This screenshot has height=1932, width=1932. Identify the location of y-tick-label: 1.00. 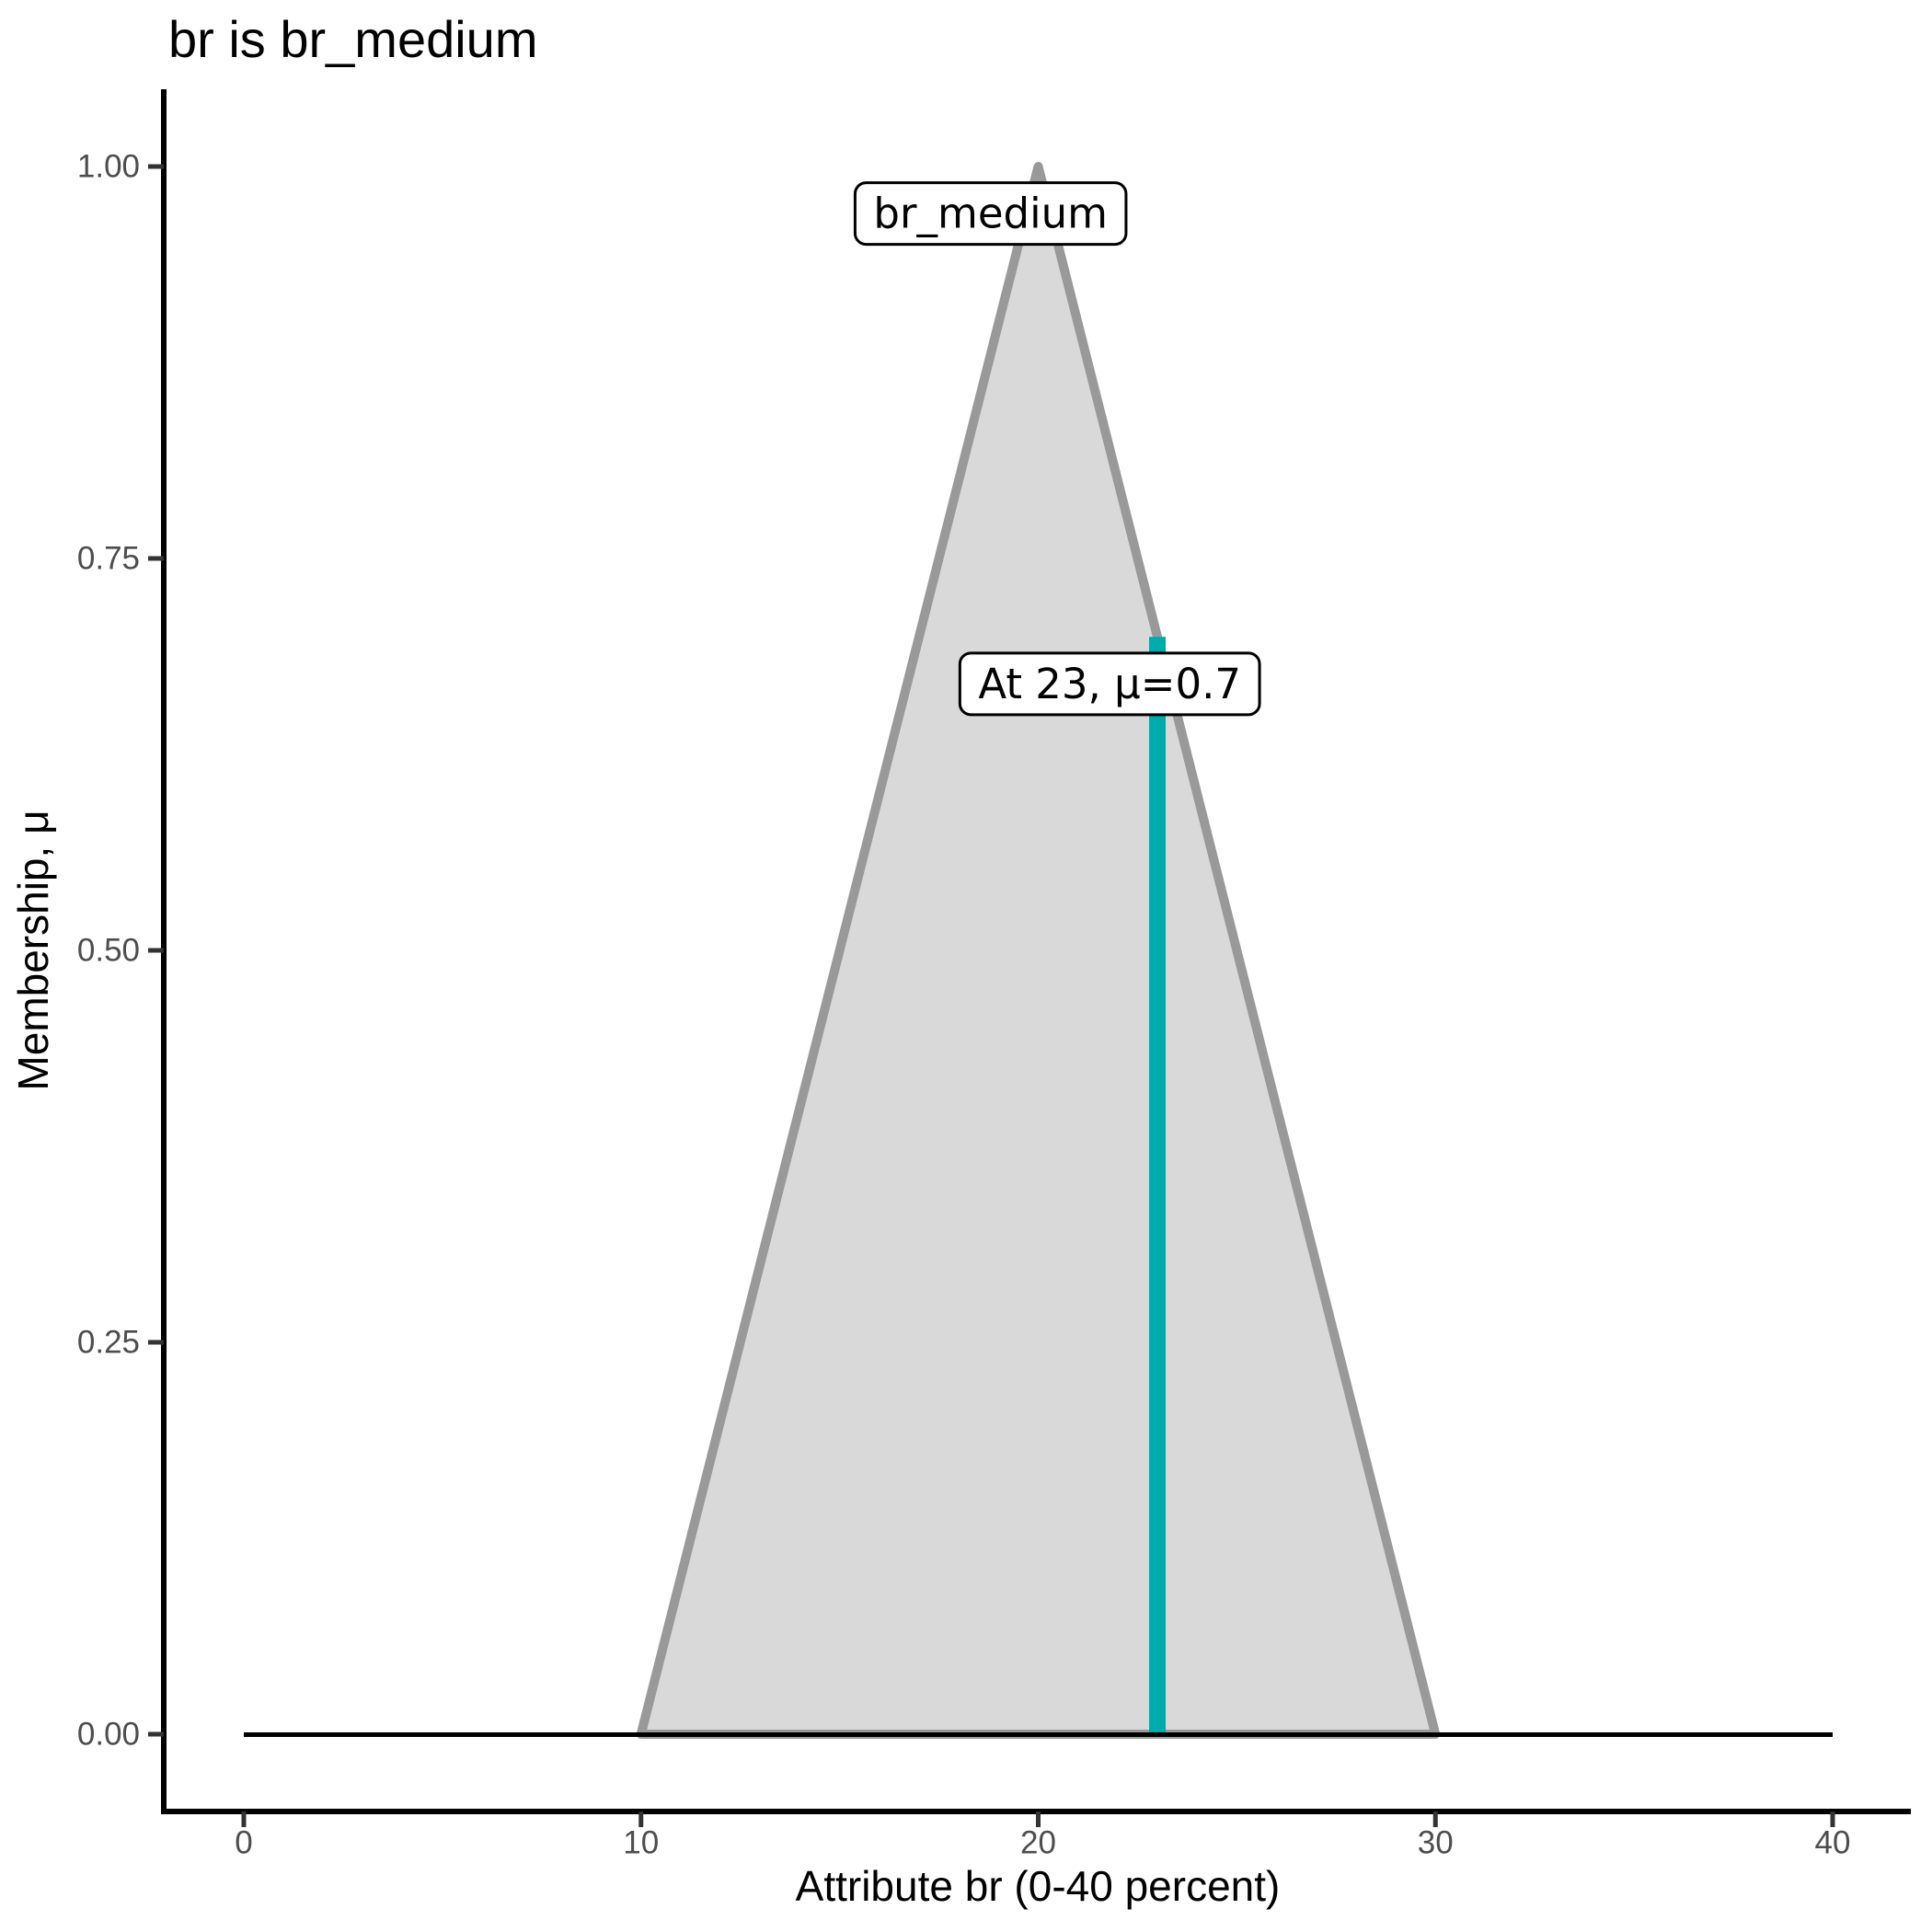
(108, 167).